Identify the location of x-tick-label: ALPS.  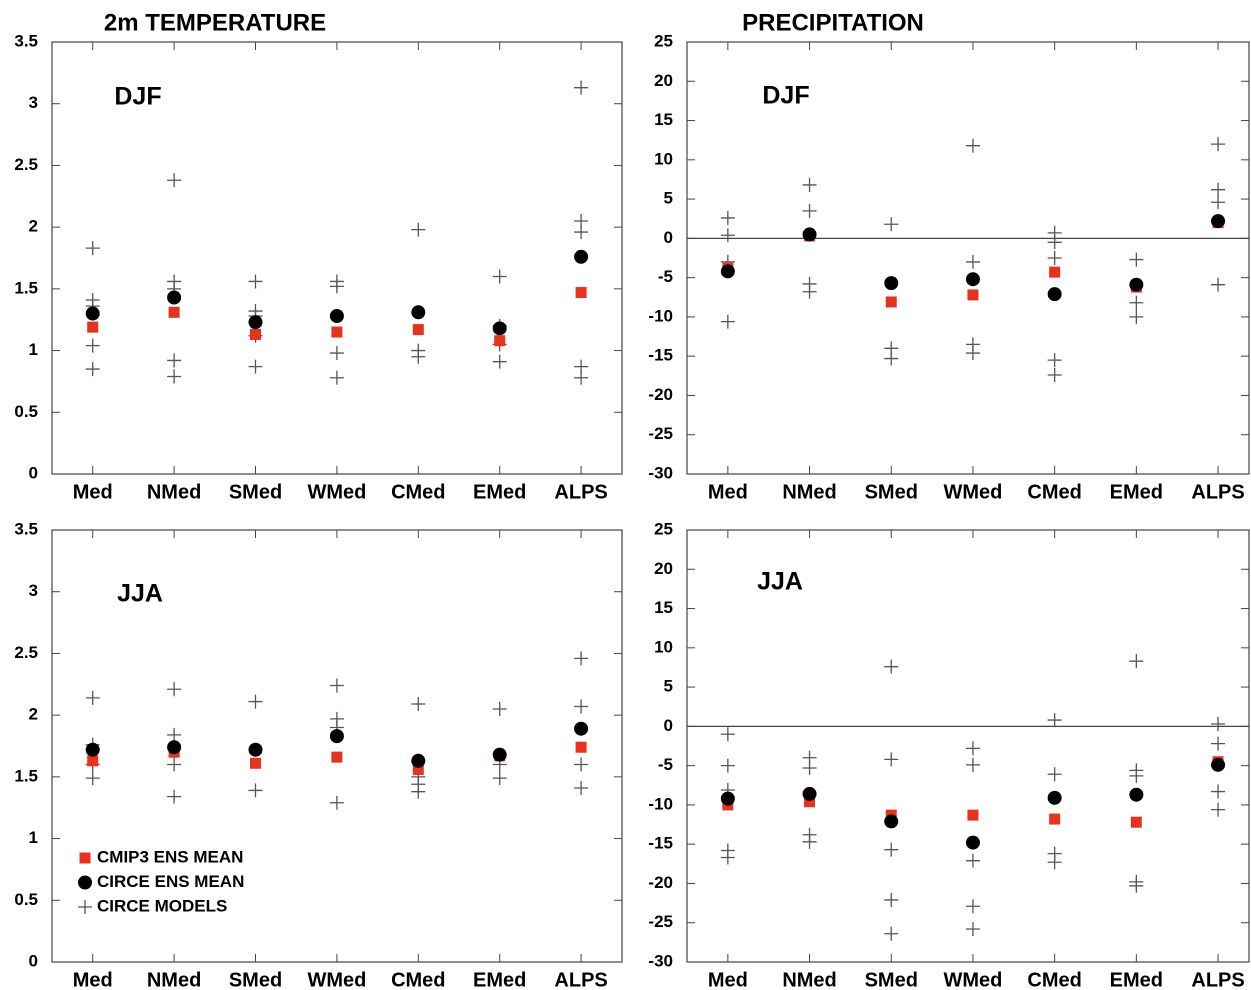
(580, 979).